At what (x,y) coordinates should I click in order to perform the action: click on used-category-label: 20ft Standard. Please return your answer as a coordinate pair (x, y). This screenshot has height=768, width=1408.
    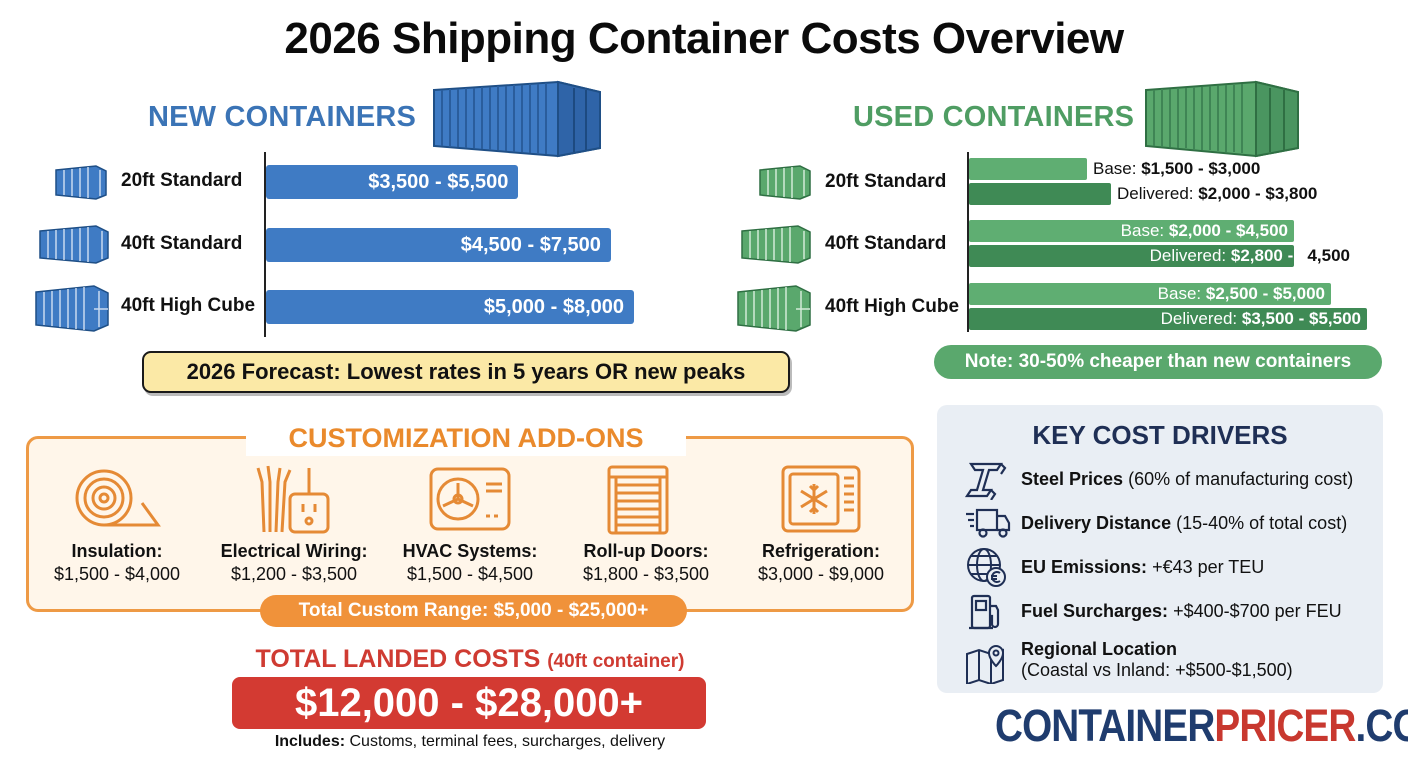
    Looking at the image, I should click on (886, 181).